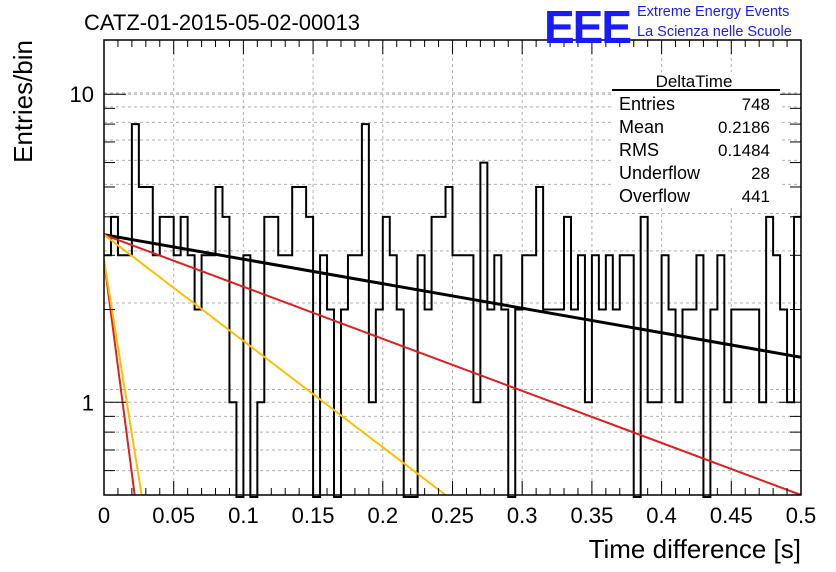 This screenshot has height=572, width=836. I want to click on x-tick-label: 0.35, so click(591, 515).